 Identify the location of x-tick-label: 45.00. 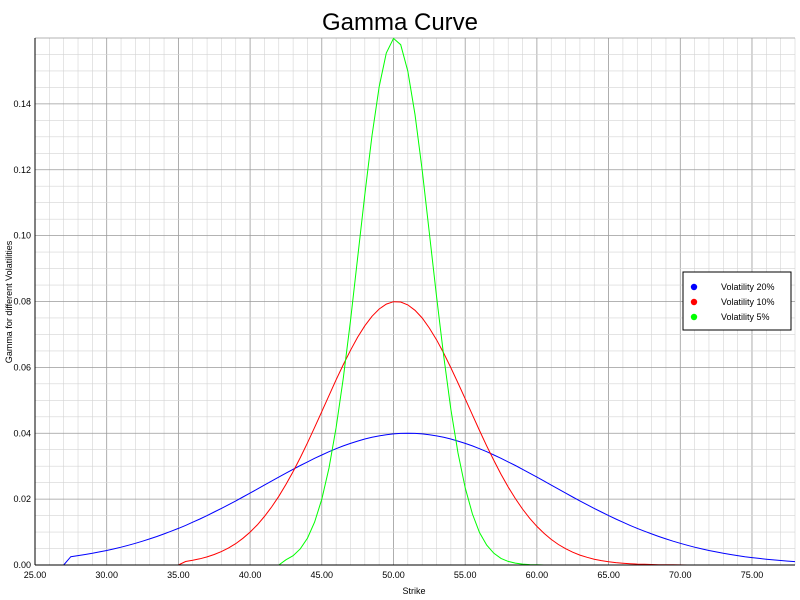
(322, 575).